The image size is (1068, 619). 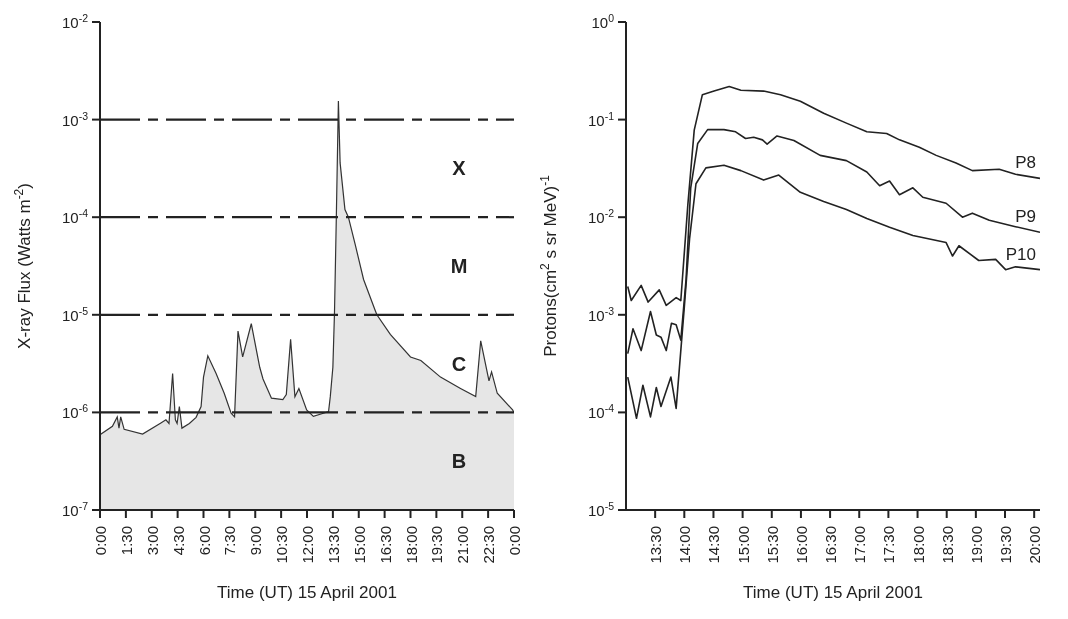 What do you see at coordinates (601, 119) in the screenshot?
I see `y-tick-label: 10$^{-1}$` at bounding box center [601, 119].